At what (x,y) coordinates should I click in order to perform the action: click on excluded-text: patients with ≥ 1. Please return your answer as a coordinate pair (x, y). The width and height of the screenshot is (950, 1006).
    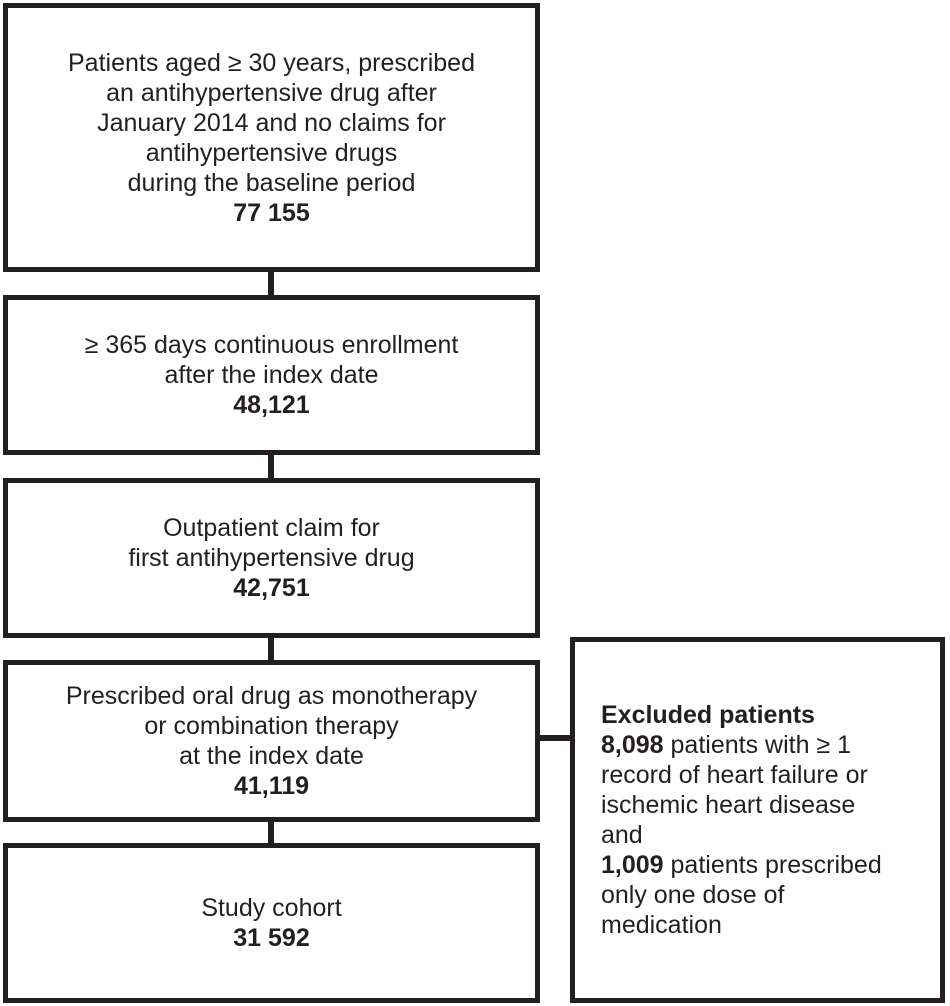
    Looking at the image, I should click on (757, 745).